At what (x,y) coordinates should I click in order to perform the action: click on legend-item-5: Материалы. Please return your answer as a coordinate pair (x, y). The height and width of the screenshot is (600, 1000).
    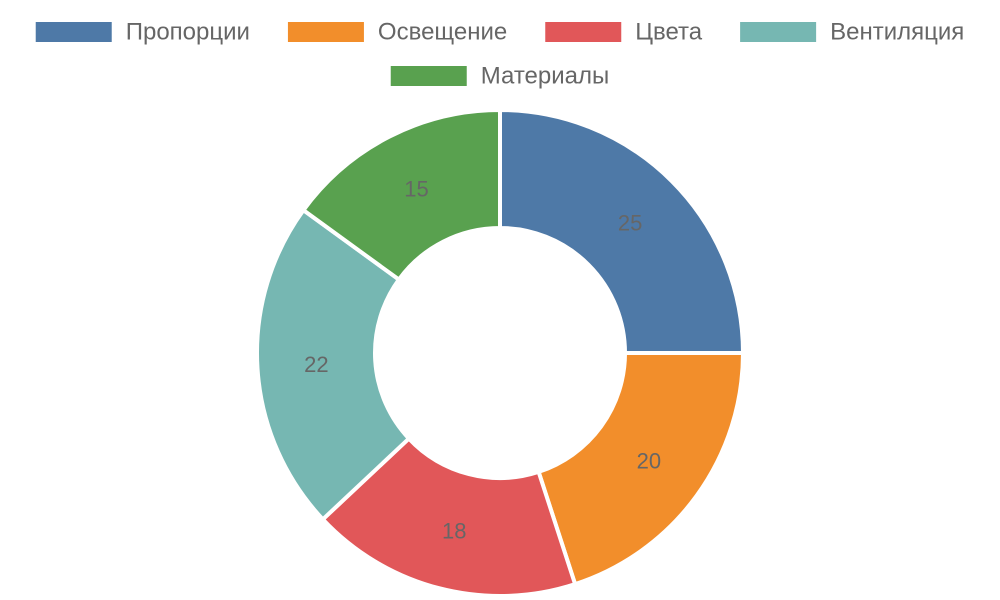
    Looking at the image, I should click on (500, 76).